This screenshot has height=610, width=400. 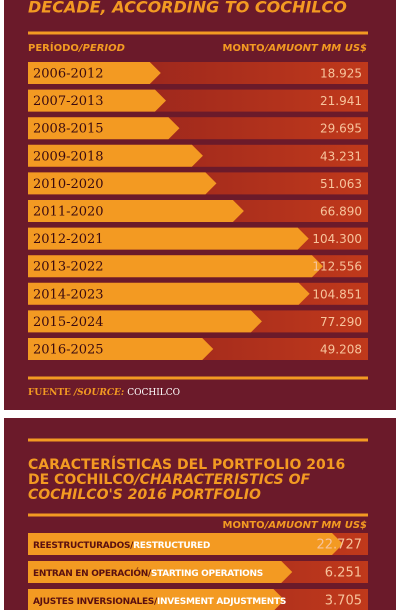 I want to click on category-label: 2015-2024, so click(x=68, y=322).